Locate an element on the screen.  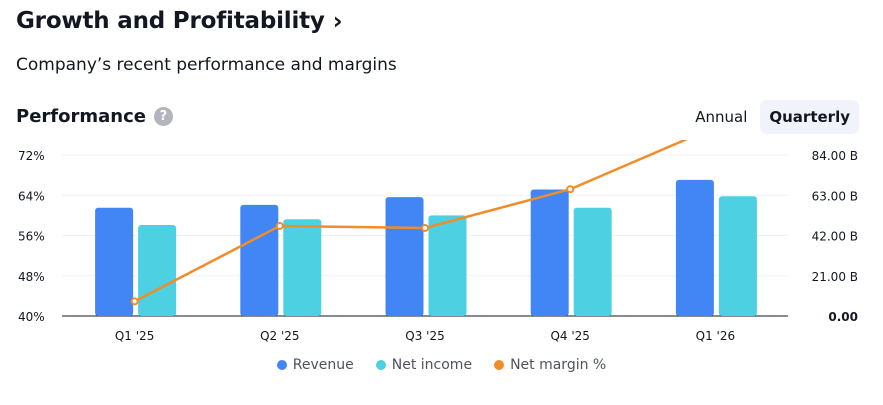
right-tick-label: 21.00 B is located at coordinates (835, 277).